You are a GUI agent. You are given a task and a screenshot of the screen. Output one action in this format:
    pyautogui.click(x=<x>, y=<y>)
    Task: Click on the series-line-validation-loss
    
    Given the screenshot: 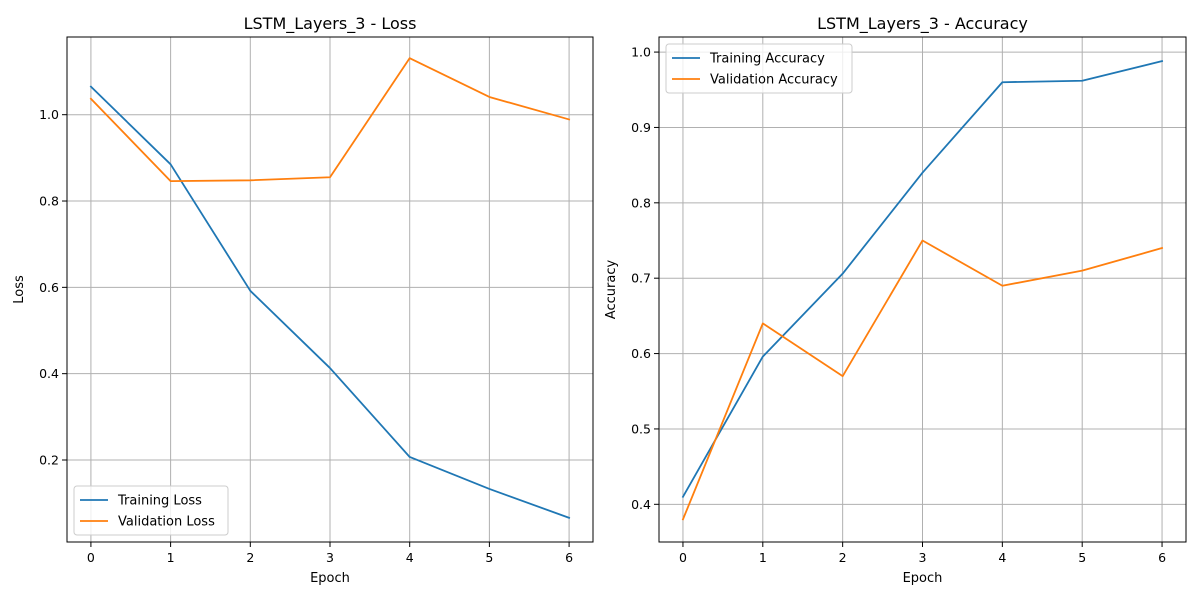 What is the action you would take?
    pyautogui.click(x=330, y=120)
    